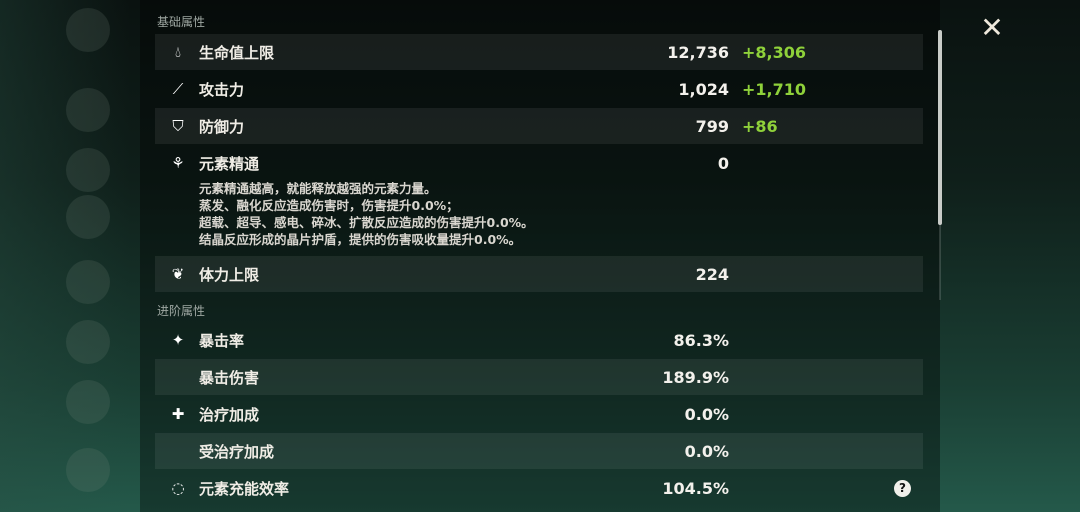 The height and width of the screenshot is (512, 1080). I want to click on stat-row-atk: ⟋ 攻击力 1,024 +1,710, so click(539, 89).